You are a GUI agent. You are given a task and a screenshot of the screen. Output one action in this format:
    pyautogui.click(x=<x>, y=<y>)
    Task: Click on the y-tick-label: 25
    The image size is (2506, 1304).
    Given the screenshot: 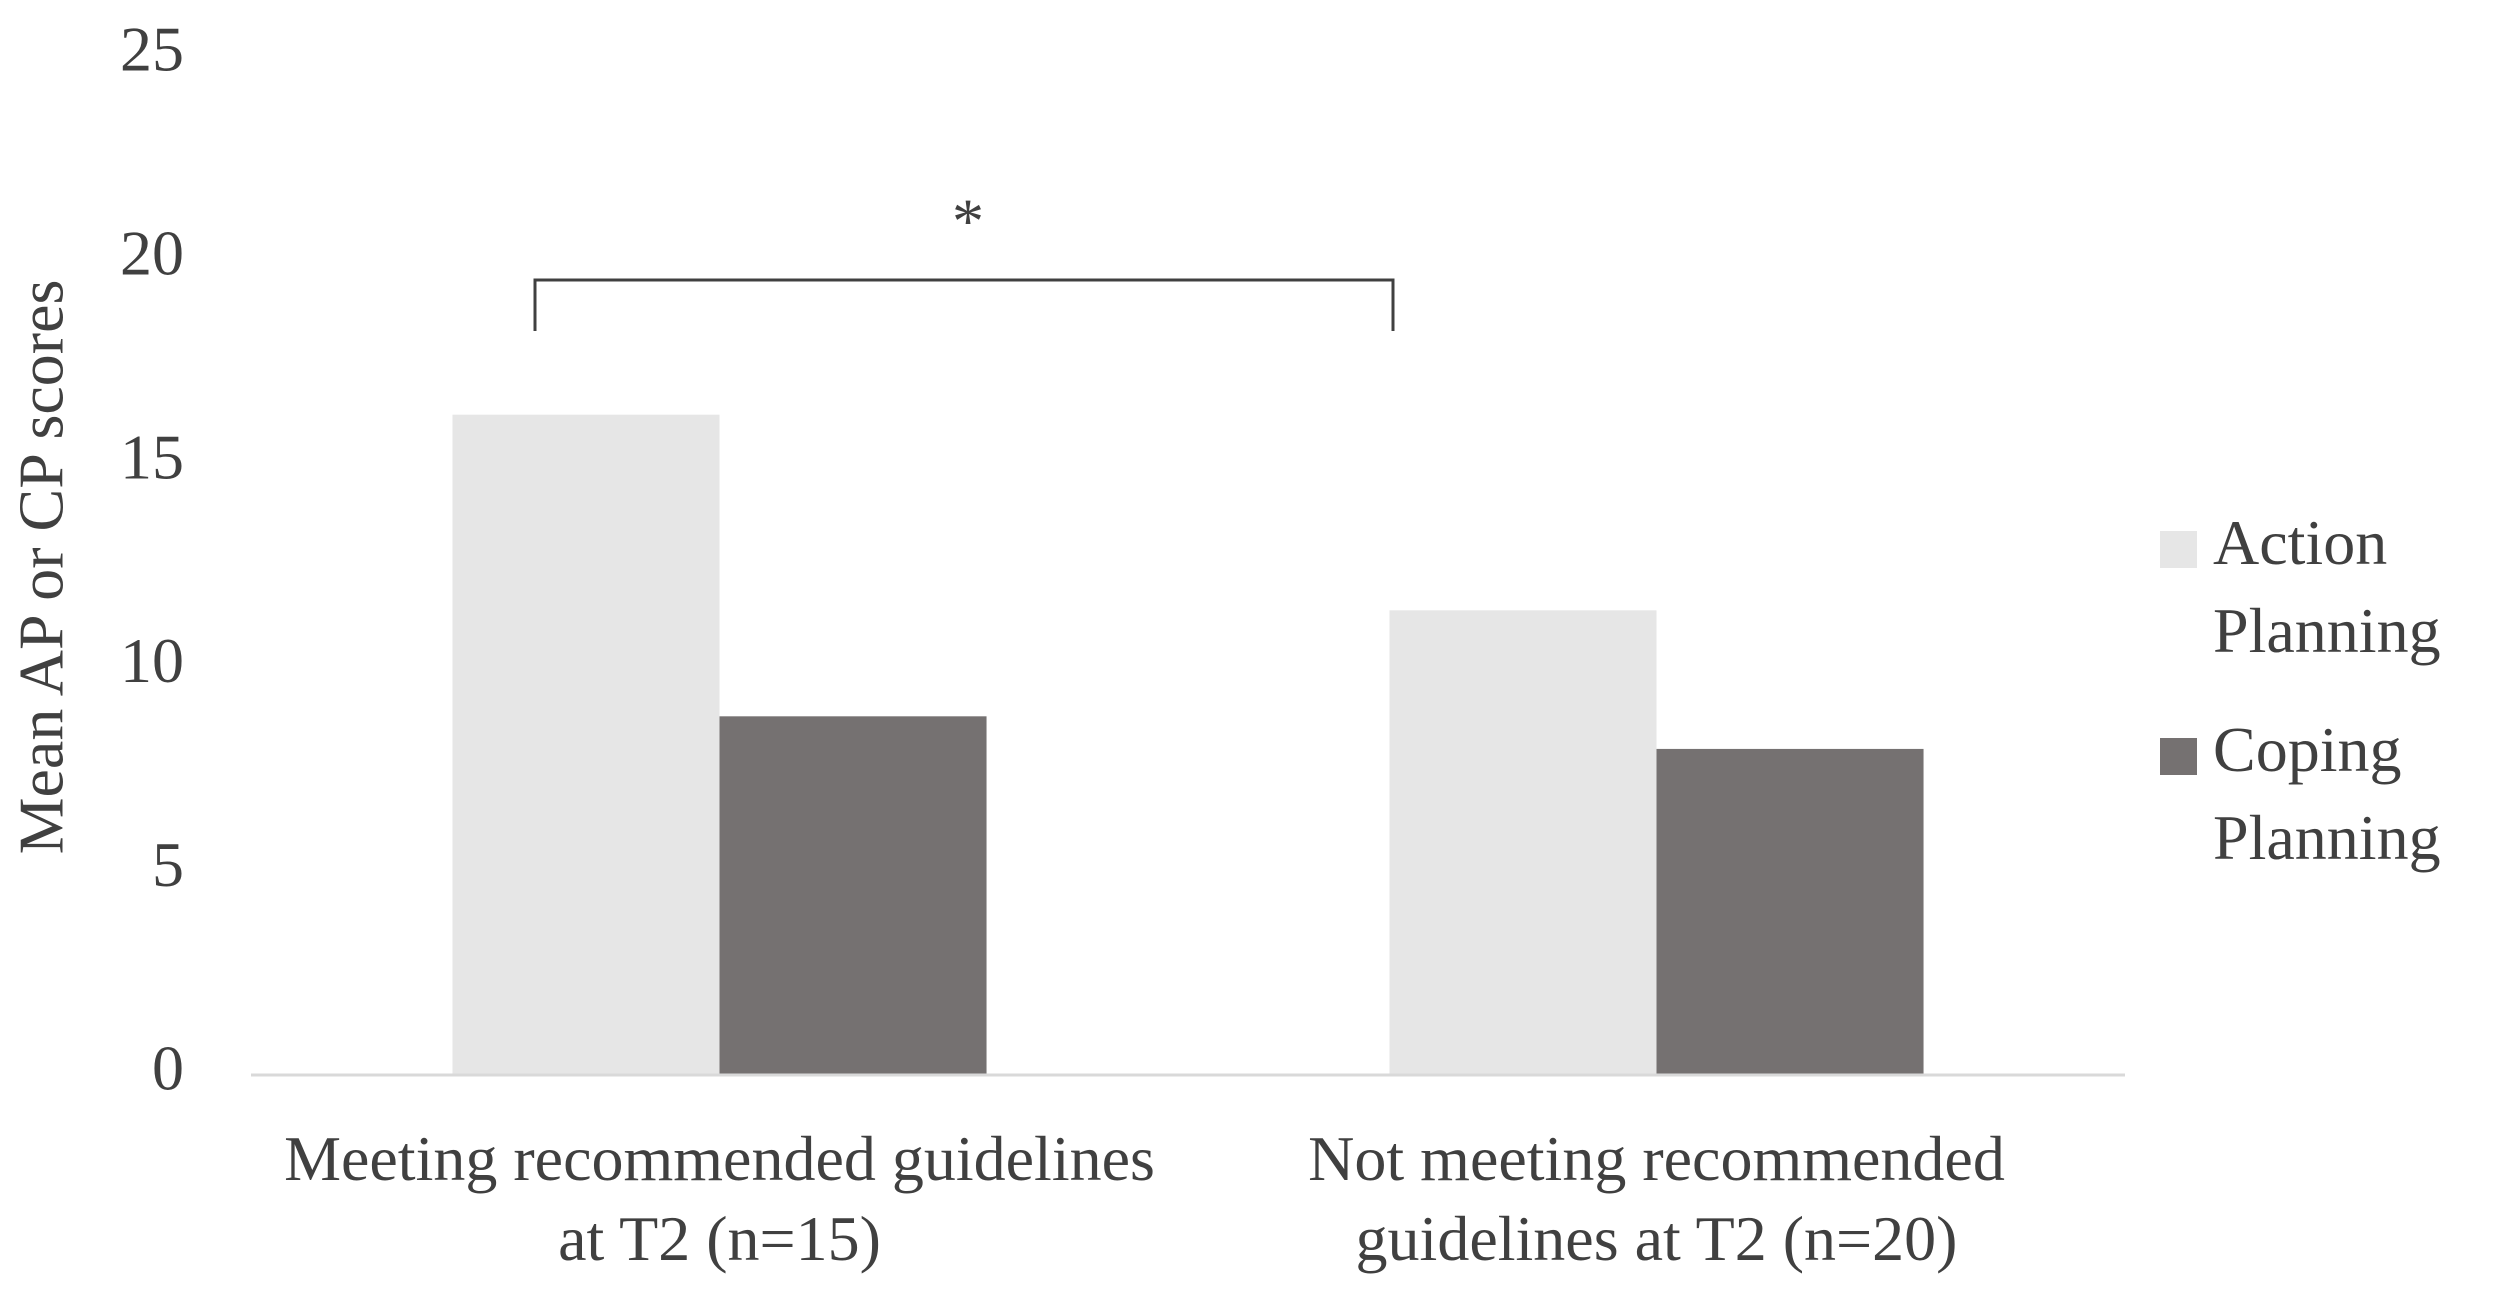 What is the action you would take?
    pyautogui.click(x=152, y=49)
    